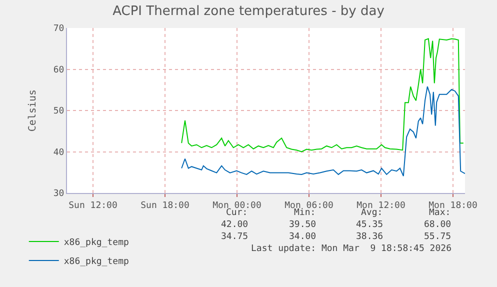 This screenshot has width=497, height=287. What do you see at coordinates (438, 225) in the screenshot?
I see `text: 68.00` at bounding box center [438, 225].